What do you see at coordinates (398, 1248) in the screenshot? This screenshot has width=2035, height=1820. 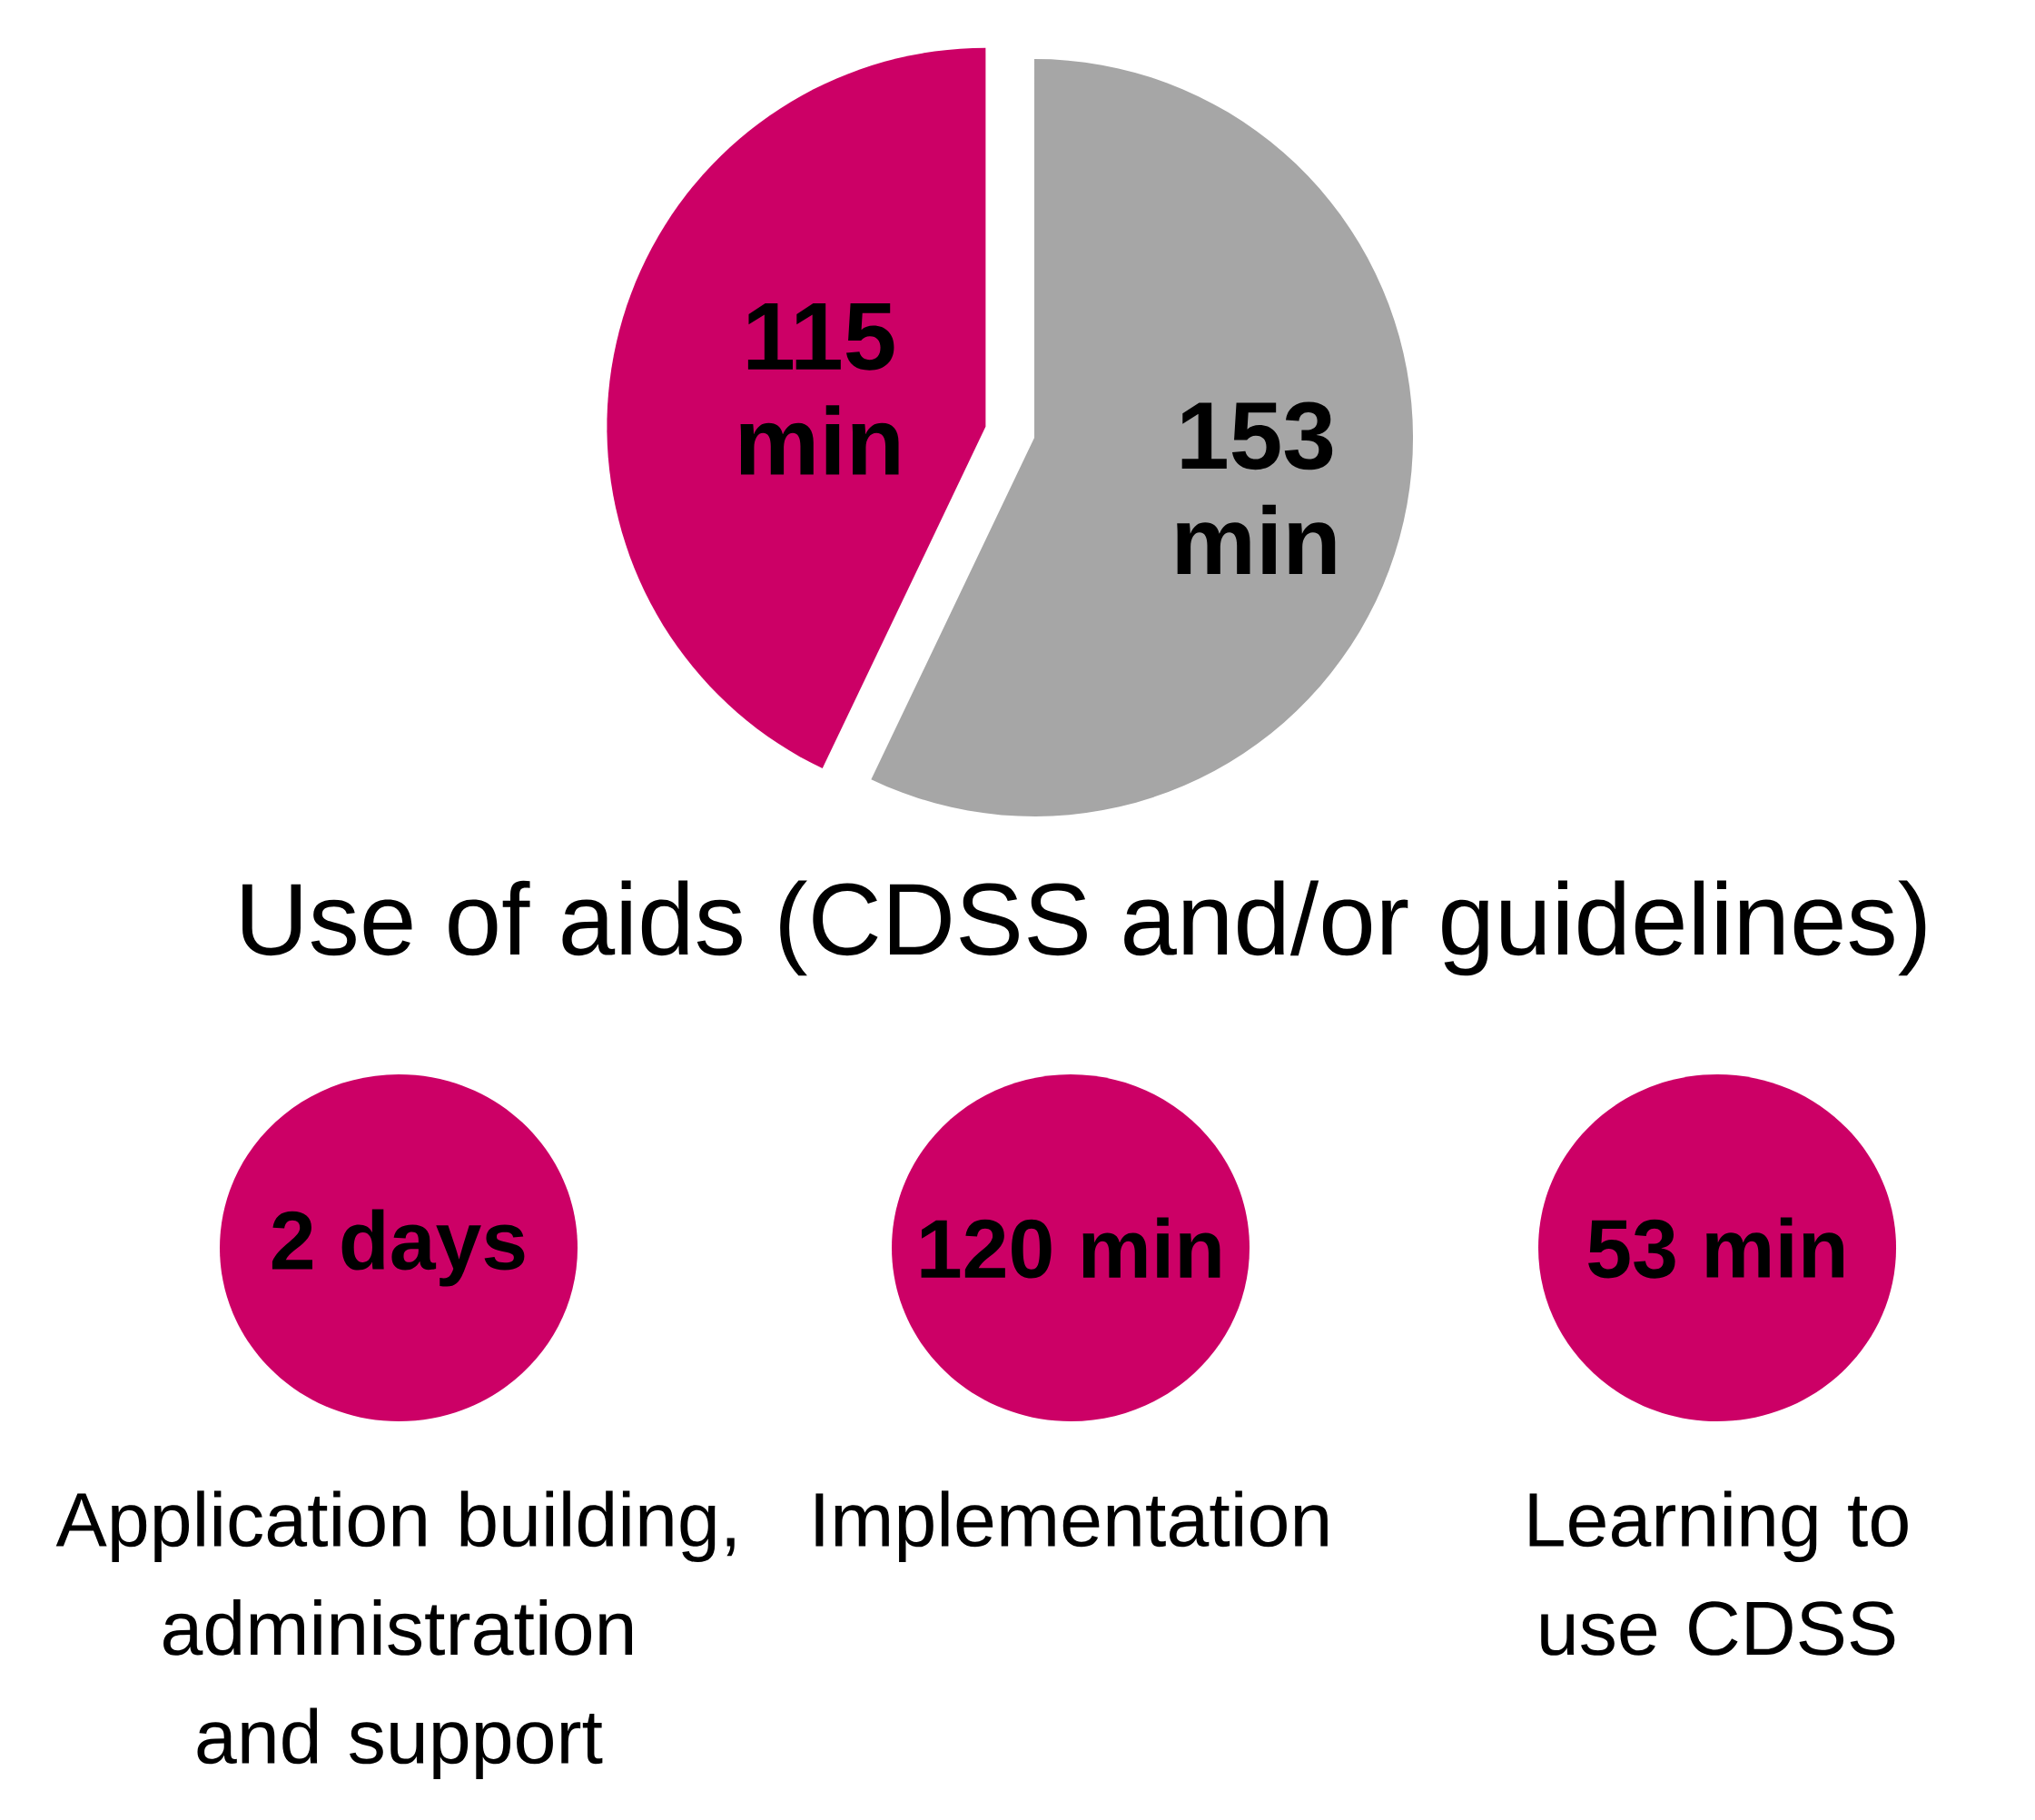 I see `text: 2 days` at bounding box center [398, 1248].